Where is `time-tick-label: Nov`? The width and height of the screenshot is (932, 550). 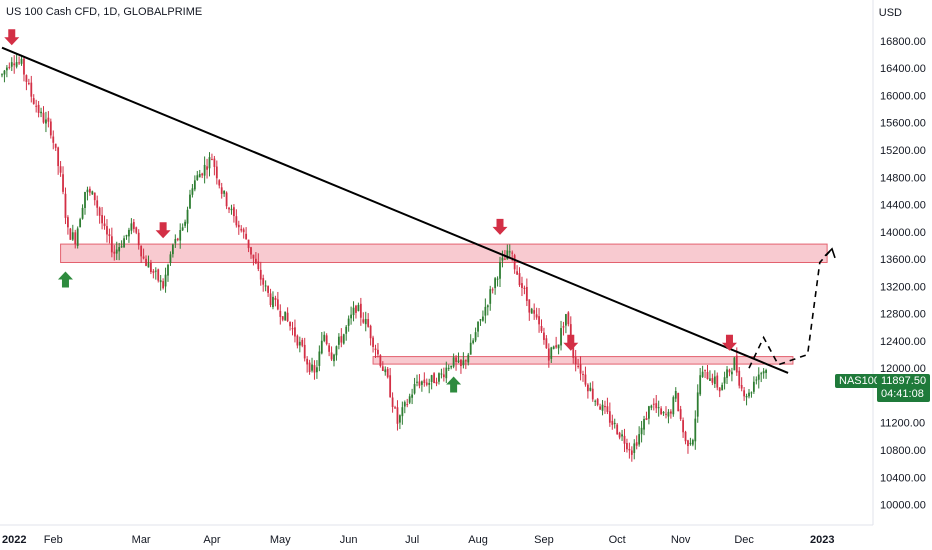
time-tick-label: Nov is located at coordinates (681, 540).